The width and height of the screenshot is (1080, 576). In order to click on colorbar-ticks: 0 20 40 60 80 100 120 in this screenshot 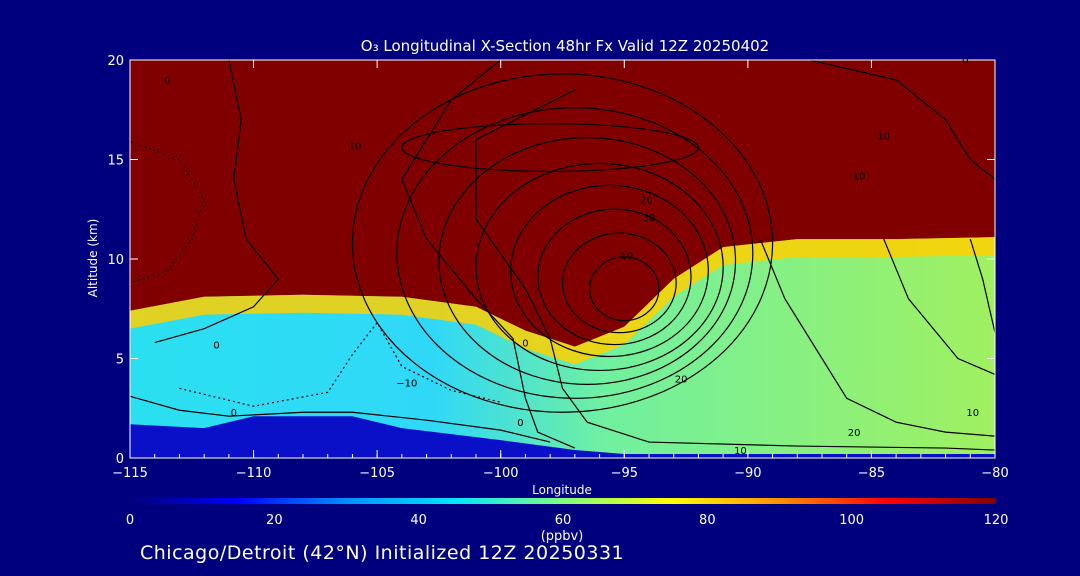, I will do `click(567, 520)`.